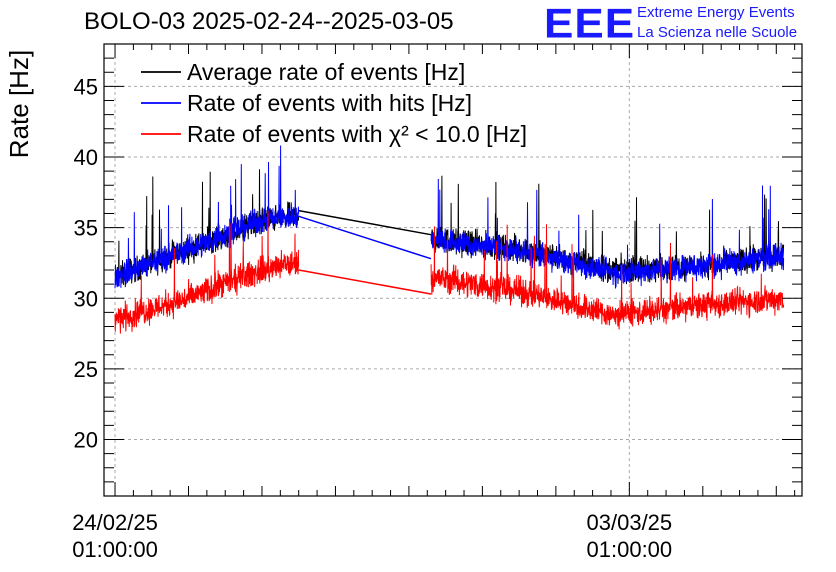  What do you see at coordinates (115, 522) in the screenshot?
I see `xtick-label-date: 24/02/25` at bounding box center [115, 522].